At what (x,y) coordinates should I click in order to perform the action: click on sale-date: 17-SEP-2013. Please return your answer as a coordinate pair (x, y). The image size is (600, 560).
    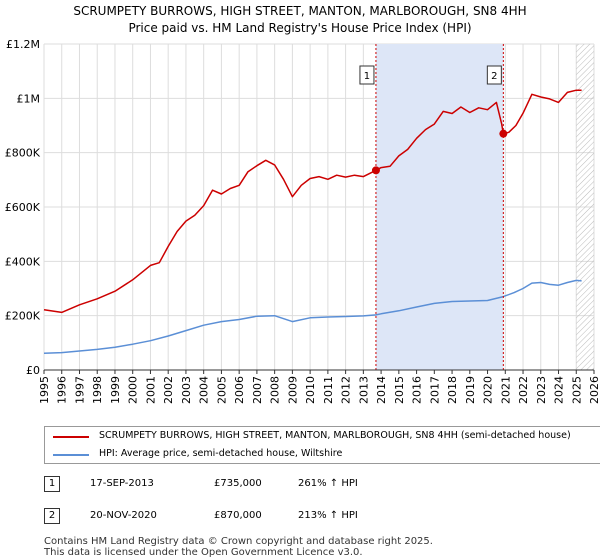
    Looking at the image, I should click on (122, 483).